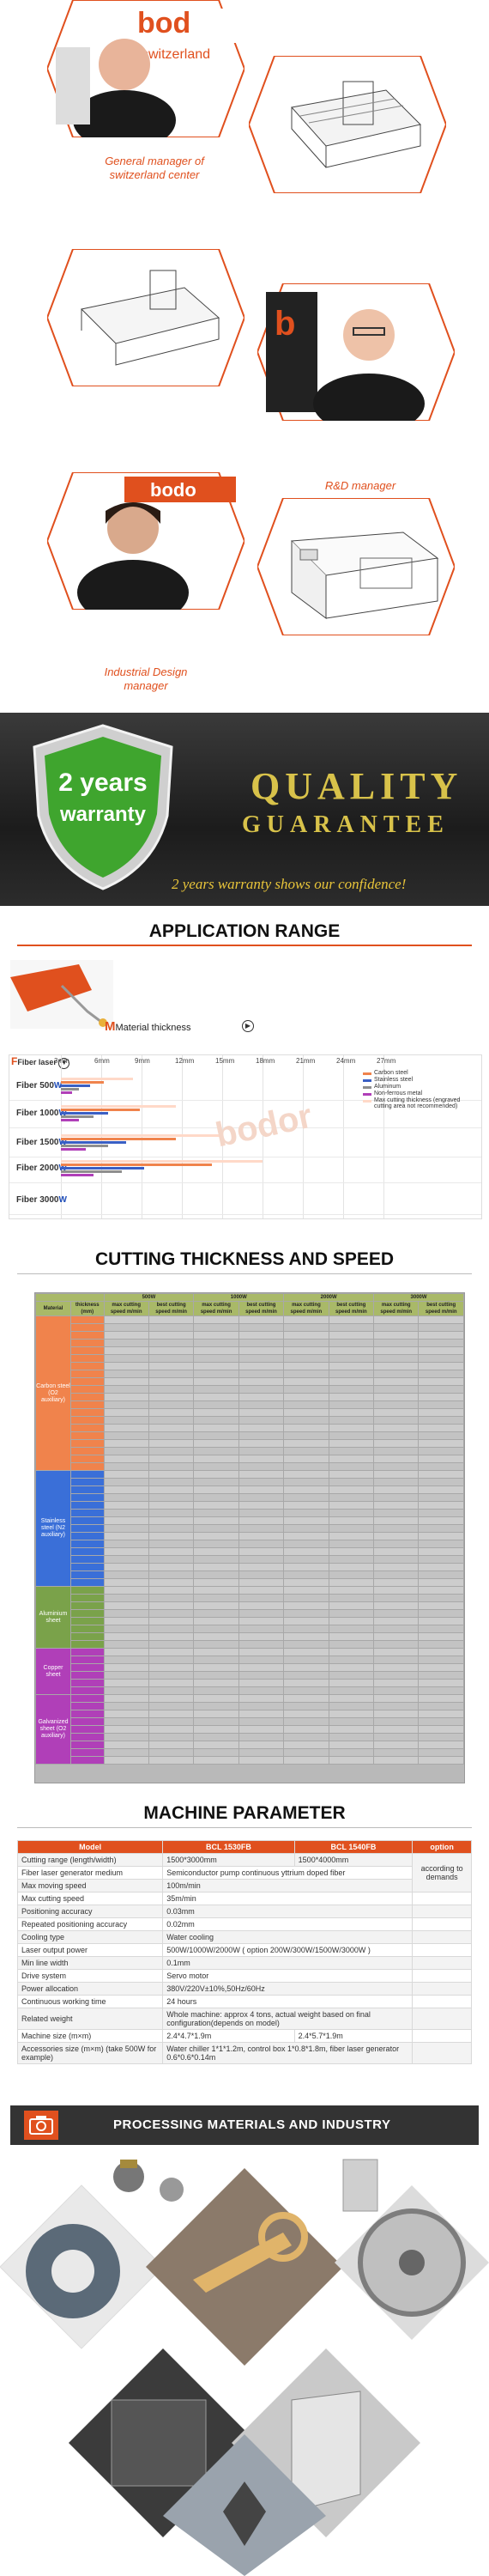 This screenshot has width=489, height=2576. Describe the element at coordinates (228, 2036) in the screenshot. I see `parameter-value: 2.4*4.7*1.9m` at that location.